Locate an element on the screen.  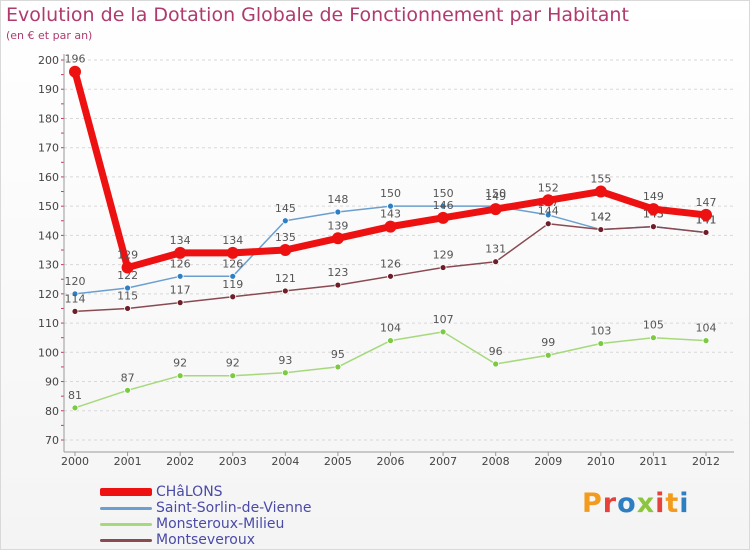
y-tick-label: 80 is located at coordinates (52, 411).